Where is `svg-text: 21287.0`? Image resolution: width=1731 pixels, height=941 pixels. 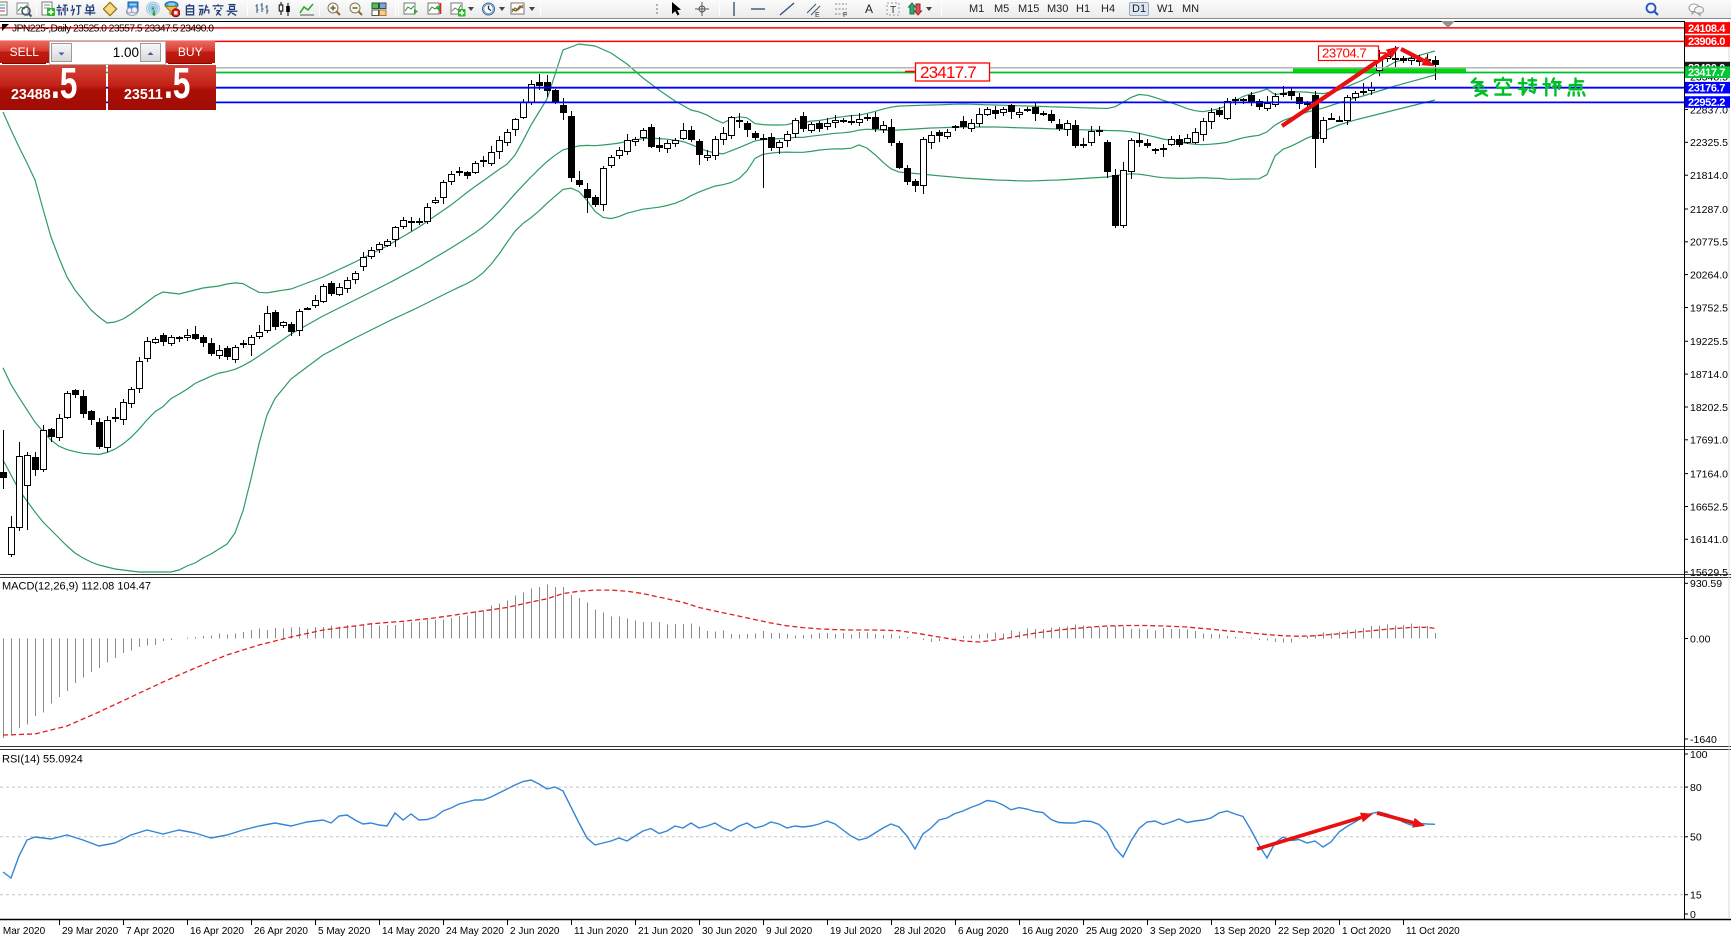
svg-text: 21287.0 is located at coordinates (1709, 210).